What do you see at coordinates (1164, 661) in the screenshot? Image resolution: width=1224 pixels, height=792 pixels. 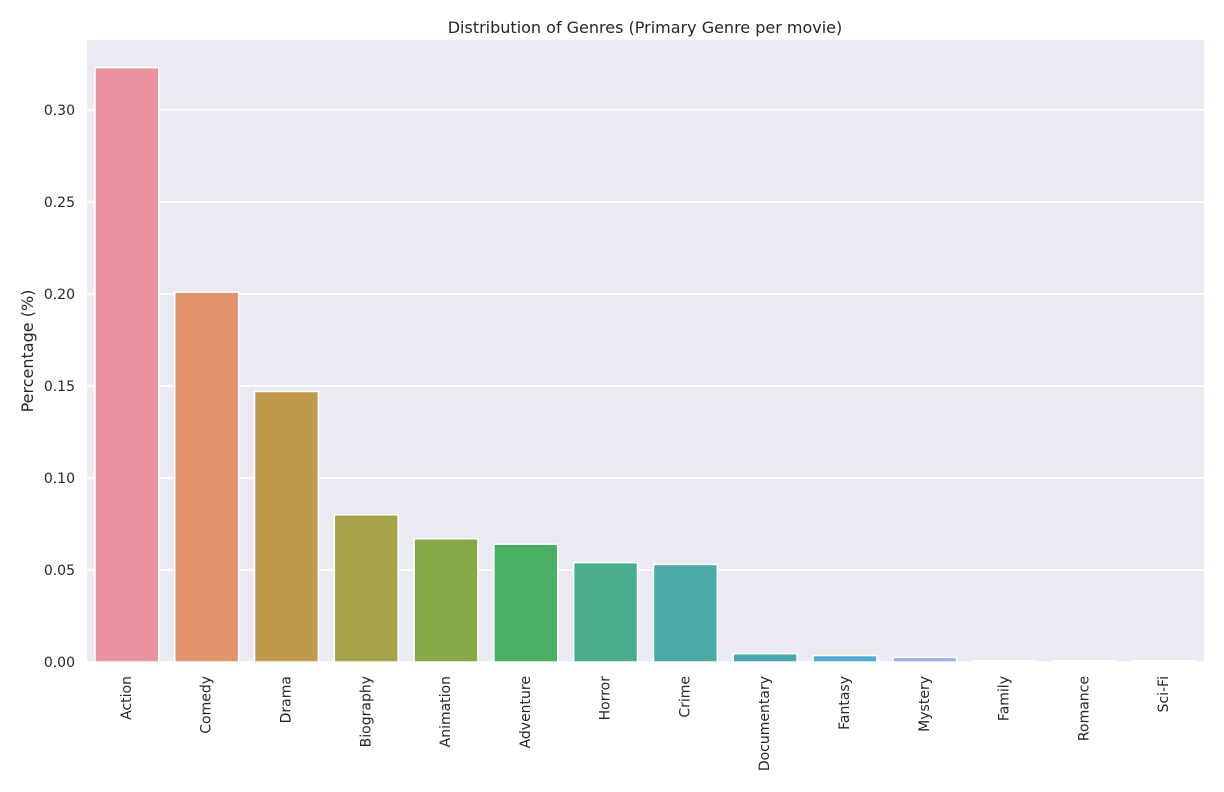 I see `bar-sci-fi` at bounding box center [1164, 661].